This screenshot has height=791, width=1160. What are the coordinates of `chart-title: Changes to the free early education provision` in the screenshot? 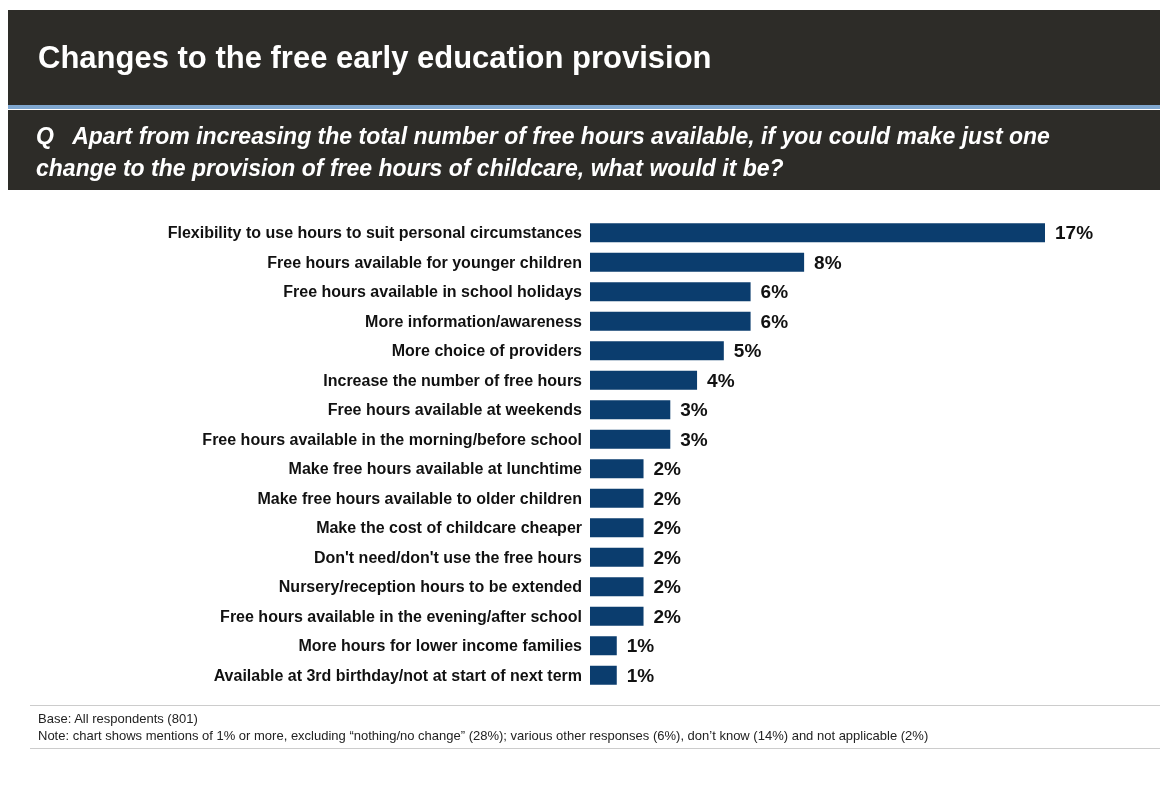 It's located at (375, 58).